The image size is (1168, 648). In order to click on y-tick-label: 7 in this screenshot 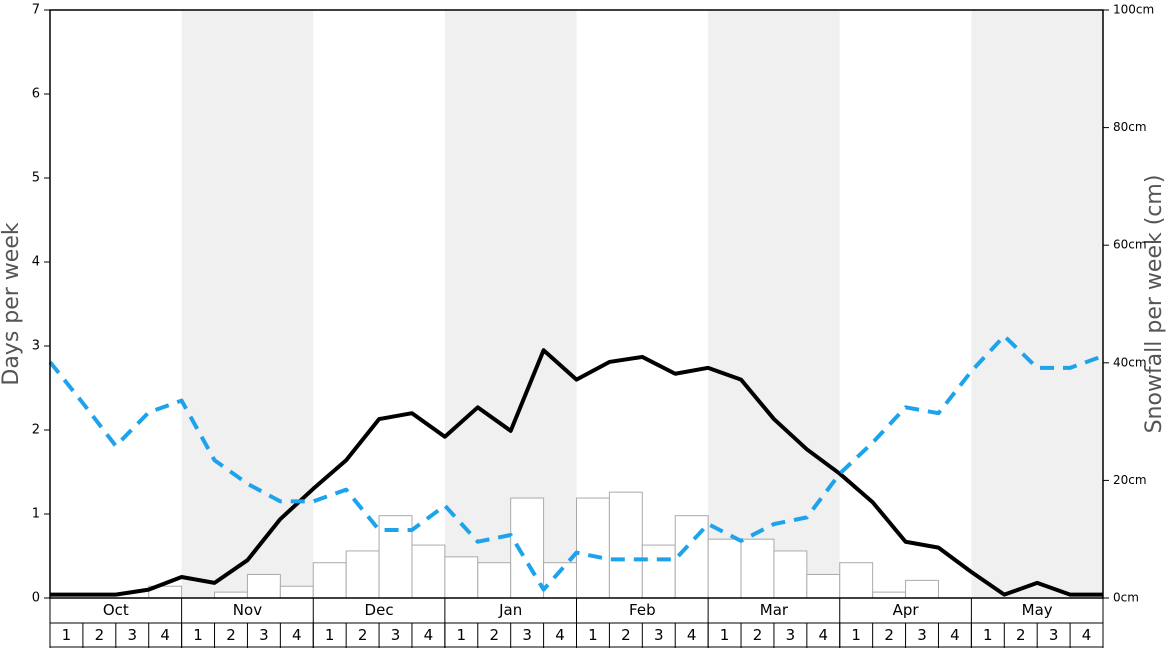, I will do `click(36, 10)`.